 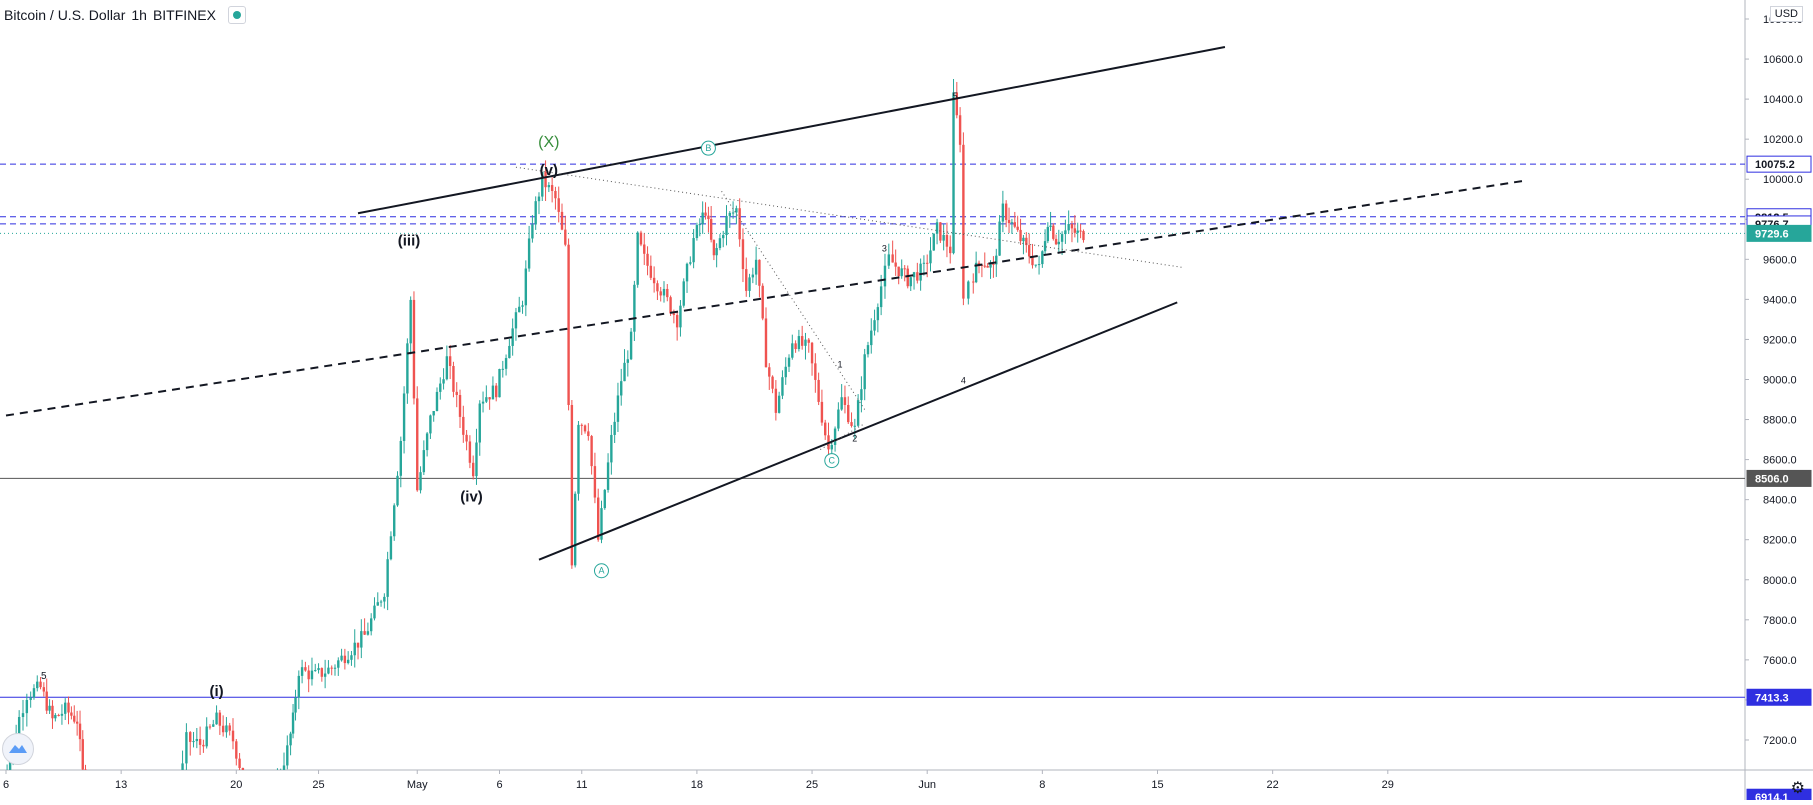 What do you see at coordinates (963, 380) in the screenshot?
I see `wave-label: 4` at bounding box center [963, 380].